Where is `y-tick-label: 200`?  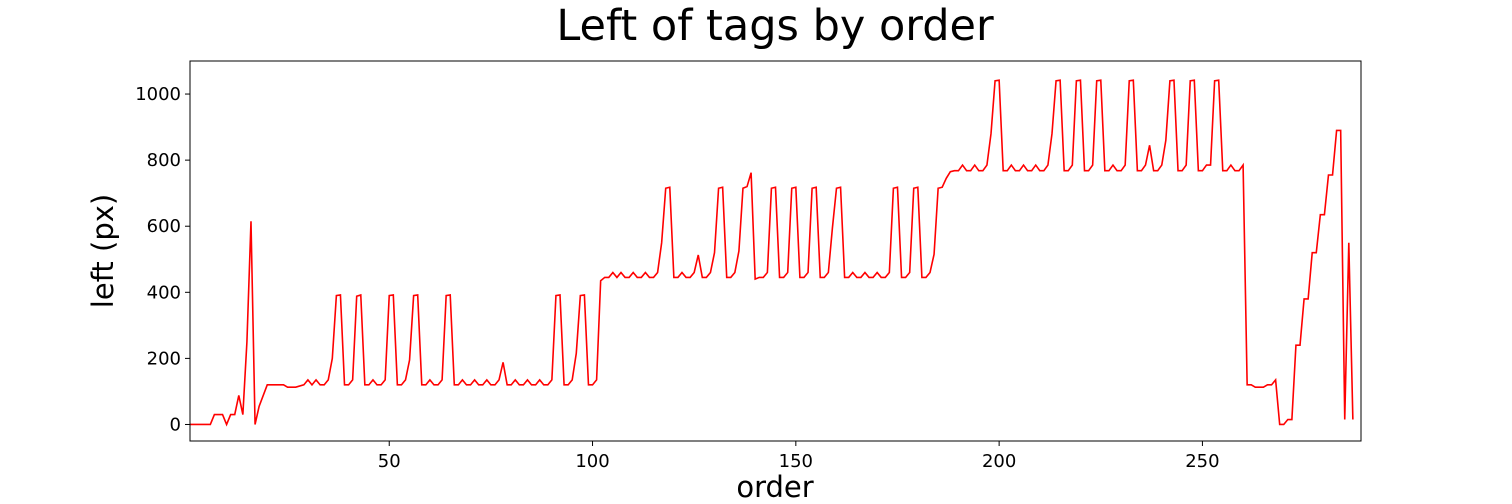 y-tick-label: 200 is located at coordinates (164, 358).